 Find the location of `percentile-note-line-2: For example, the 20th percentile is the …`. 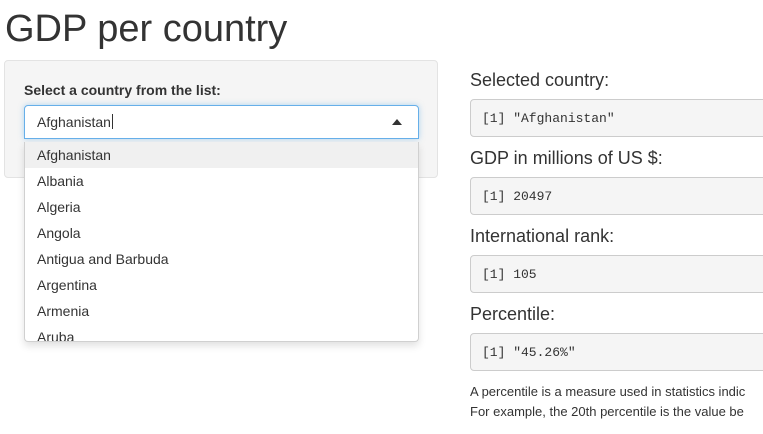

percentile-note-line-2: For example, the 20th percentile is the … is located at coordinates (607, 411).